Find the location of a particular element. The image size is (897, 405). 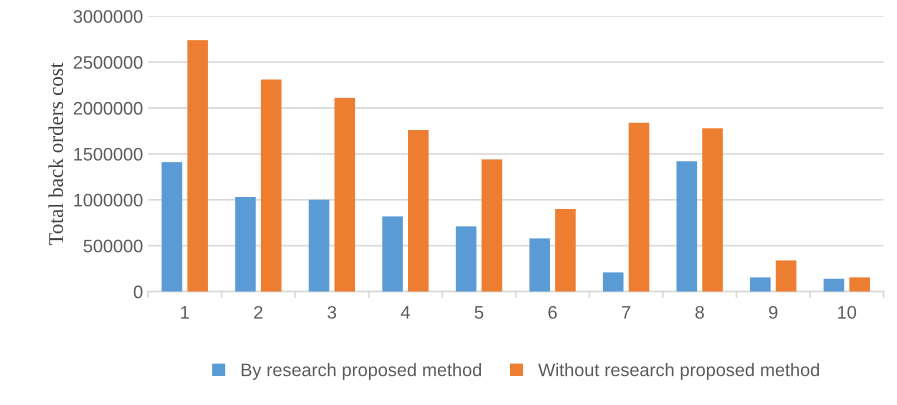

x-tick-label: 3 is located at coordinates (332, 312).